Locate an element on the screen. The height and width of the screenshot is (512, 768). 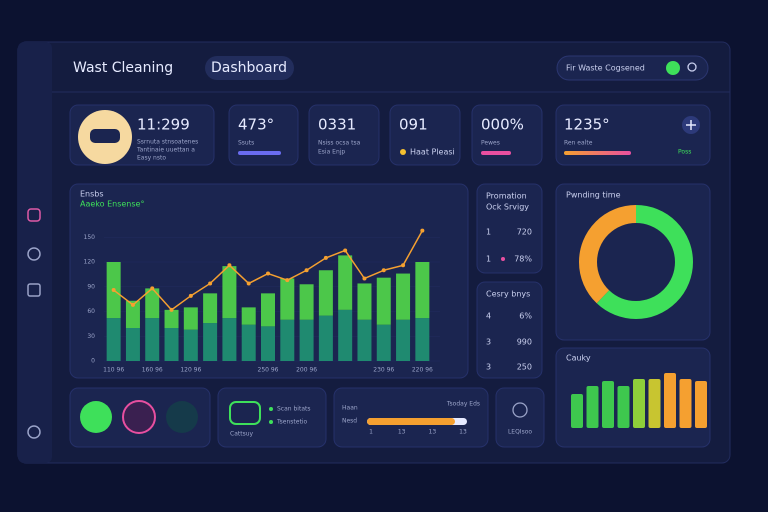
progress-side: Nesd is located at coordinates (349, 421).